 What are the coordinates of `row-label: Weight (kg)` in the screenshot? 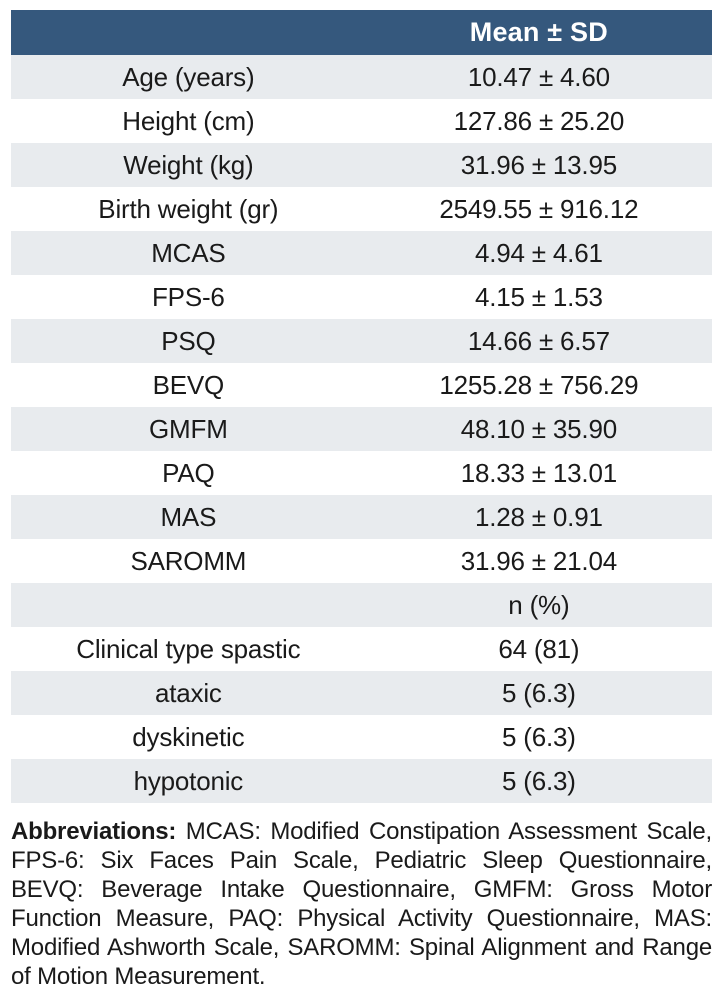 It's located at (188, 165).